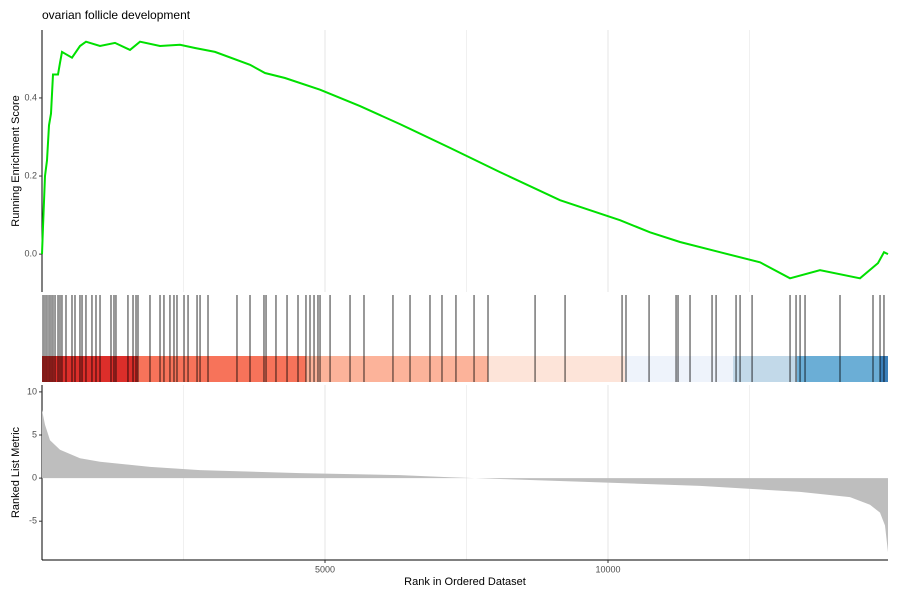  What do you see at coordinates (34, 434) in the screenshot?
I see `y-tick-label: 5` at bounding box center [34, 434].